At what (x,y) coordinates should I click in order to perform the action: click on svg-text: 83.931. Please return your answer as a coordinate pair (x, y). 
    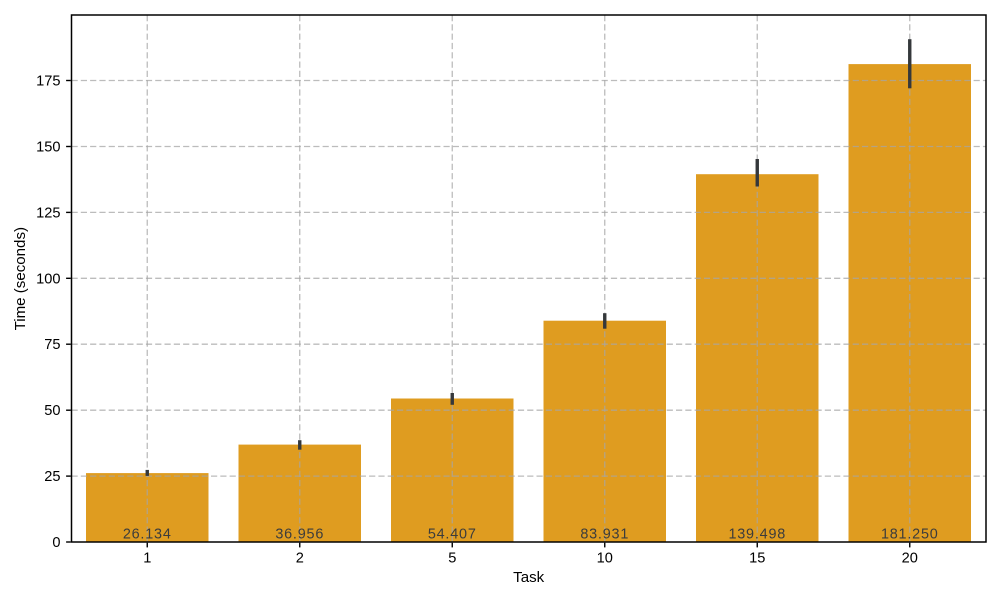
    Looking at the image, I should click on (604, 535).